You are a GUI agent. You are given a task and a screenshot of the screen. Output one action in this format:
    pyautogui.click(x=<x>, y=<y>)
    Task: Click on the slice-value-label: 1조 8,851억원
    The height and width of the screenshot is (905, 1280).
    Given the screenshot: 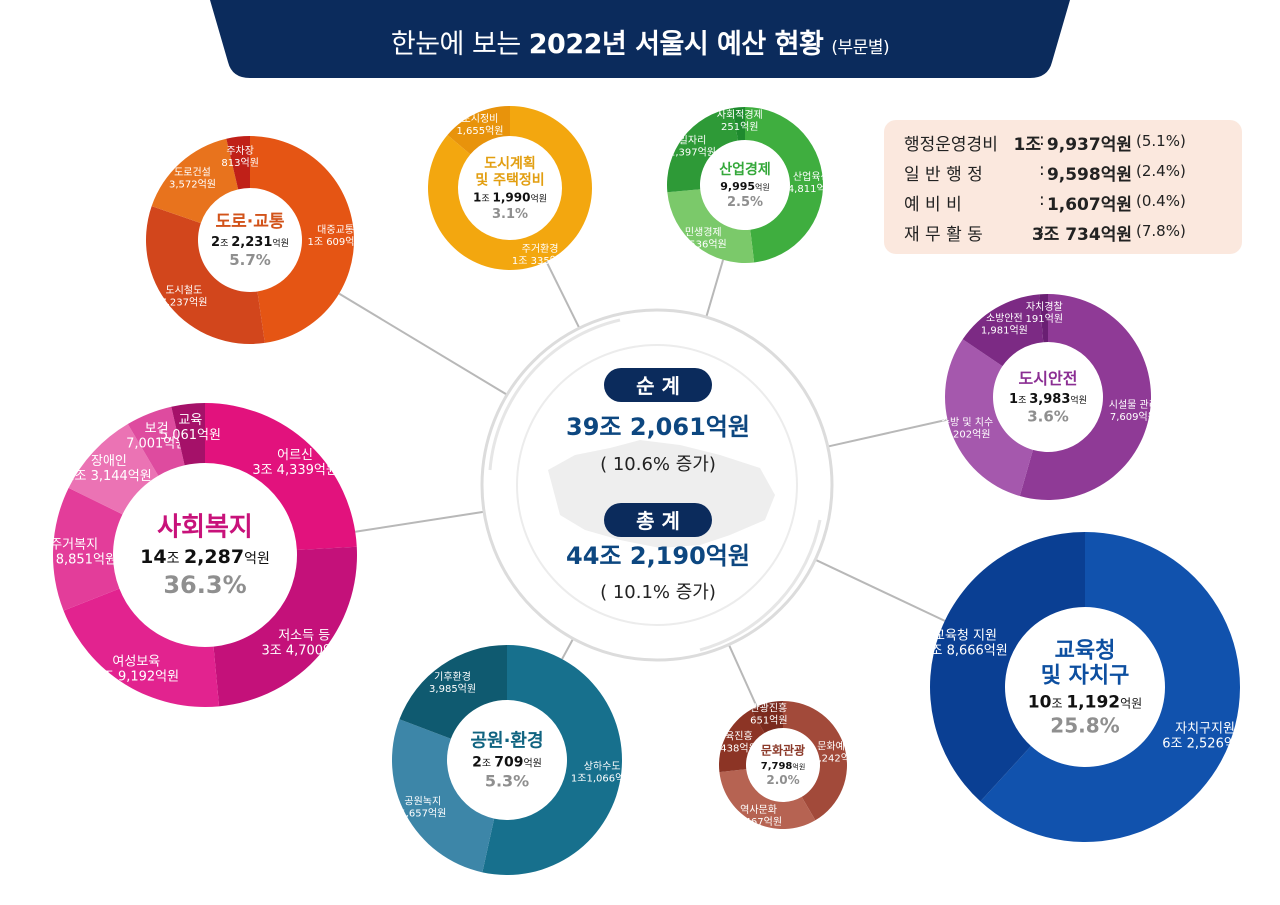 What is the action you would take?
    pyautogui.click(x=74, y=560)
    